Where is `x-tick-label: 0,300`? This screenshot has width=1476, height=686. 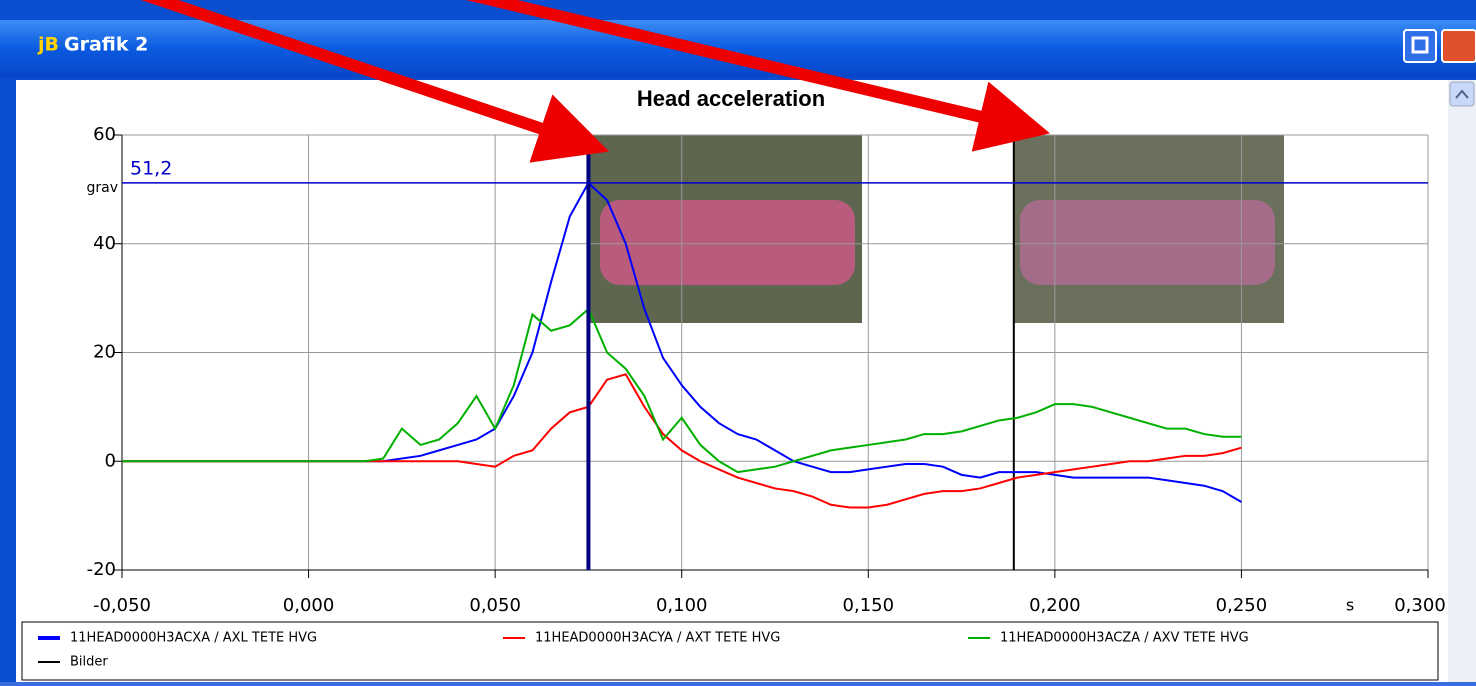
x-tick-label: 0,300 is located at coordinates (1420, 605).